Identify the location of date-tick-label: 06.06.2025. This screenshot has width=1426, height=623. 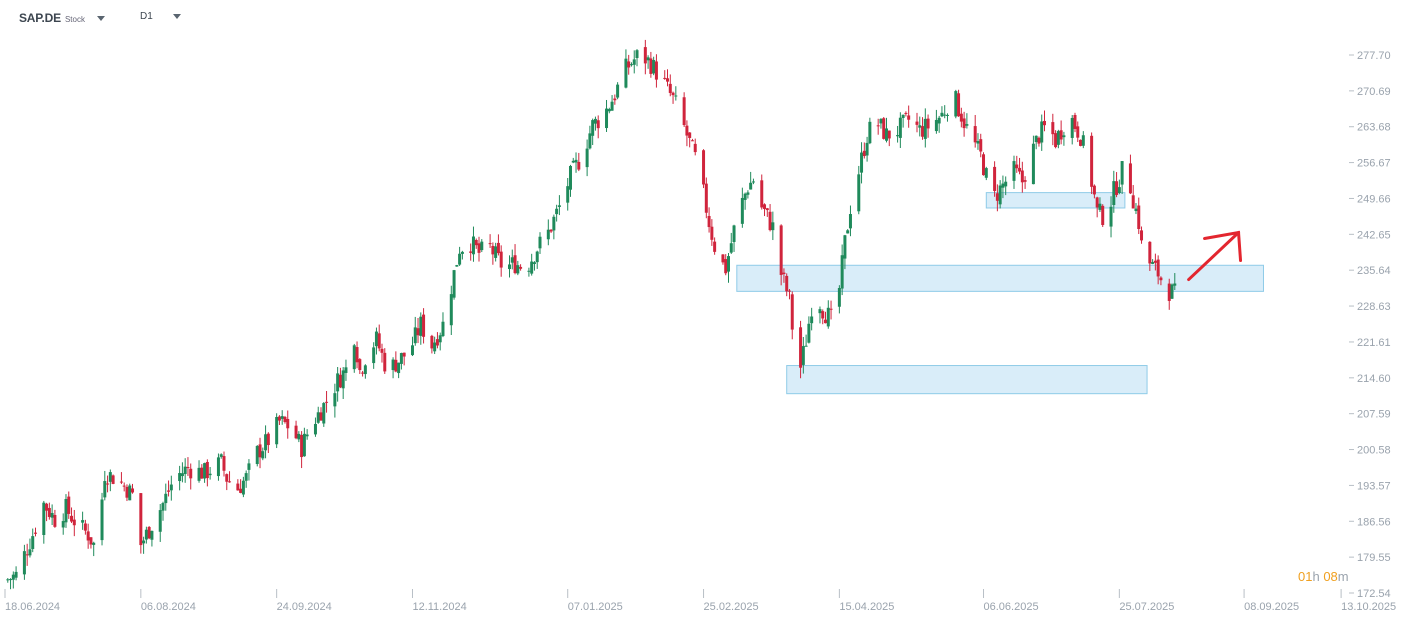
(1011, 607).